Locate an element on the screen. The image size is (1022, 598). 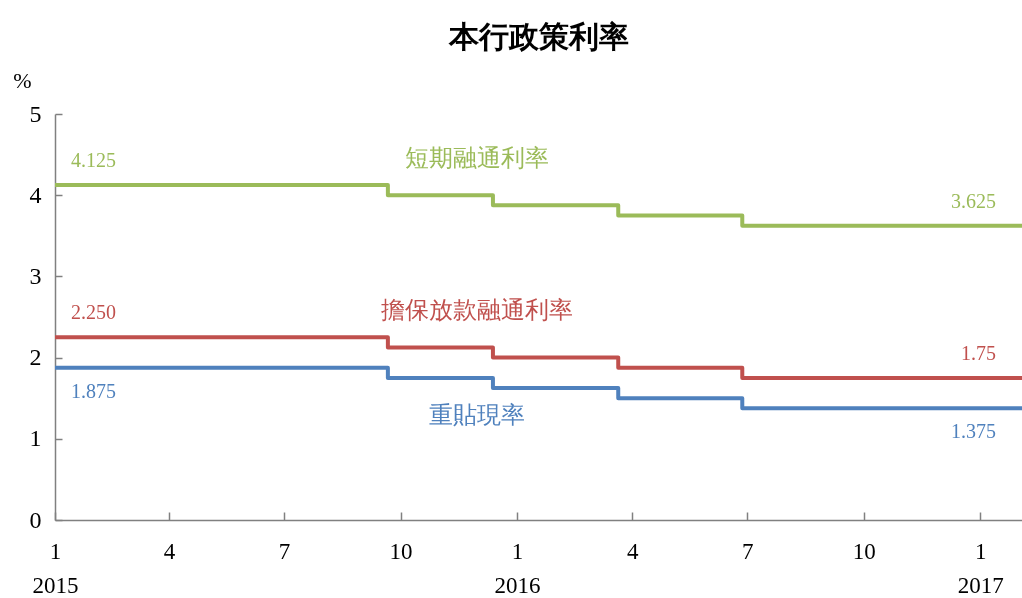
y-tick-label: 2 is located at coordinates (35, 357).